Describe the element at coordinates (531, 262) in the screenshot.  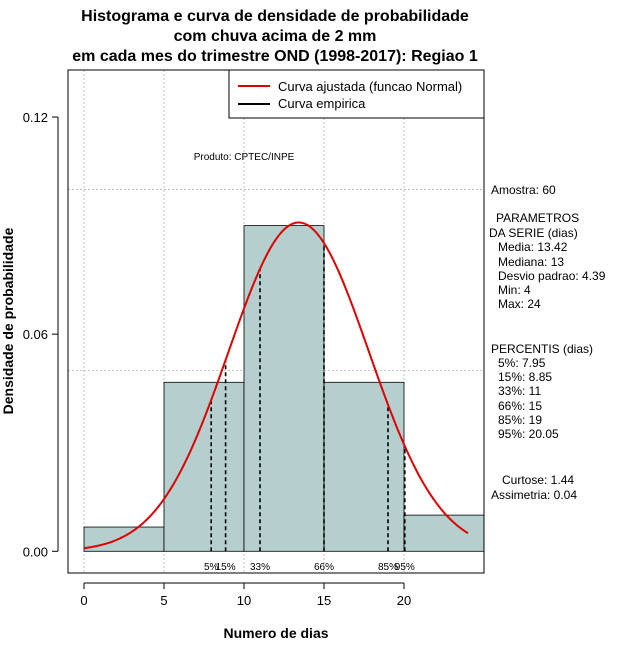
I see `param-mediana: Mediana: 13` at that location.